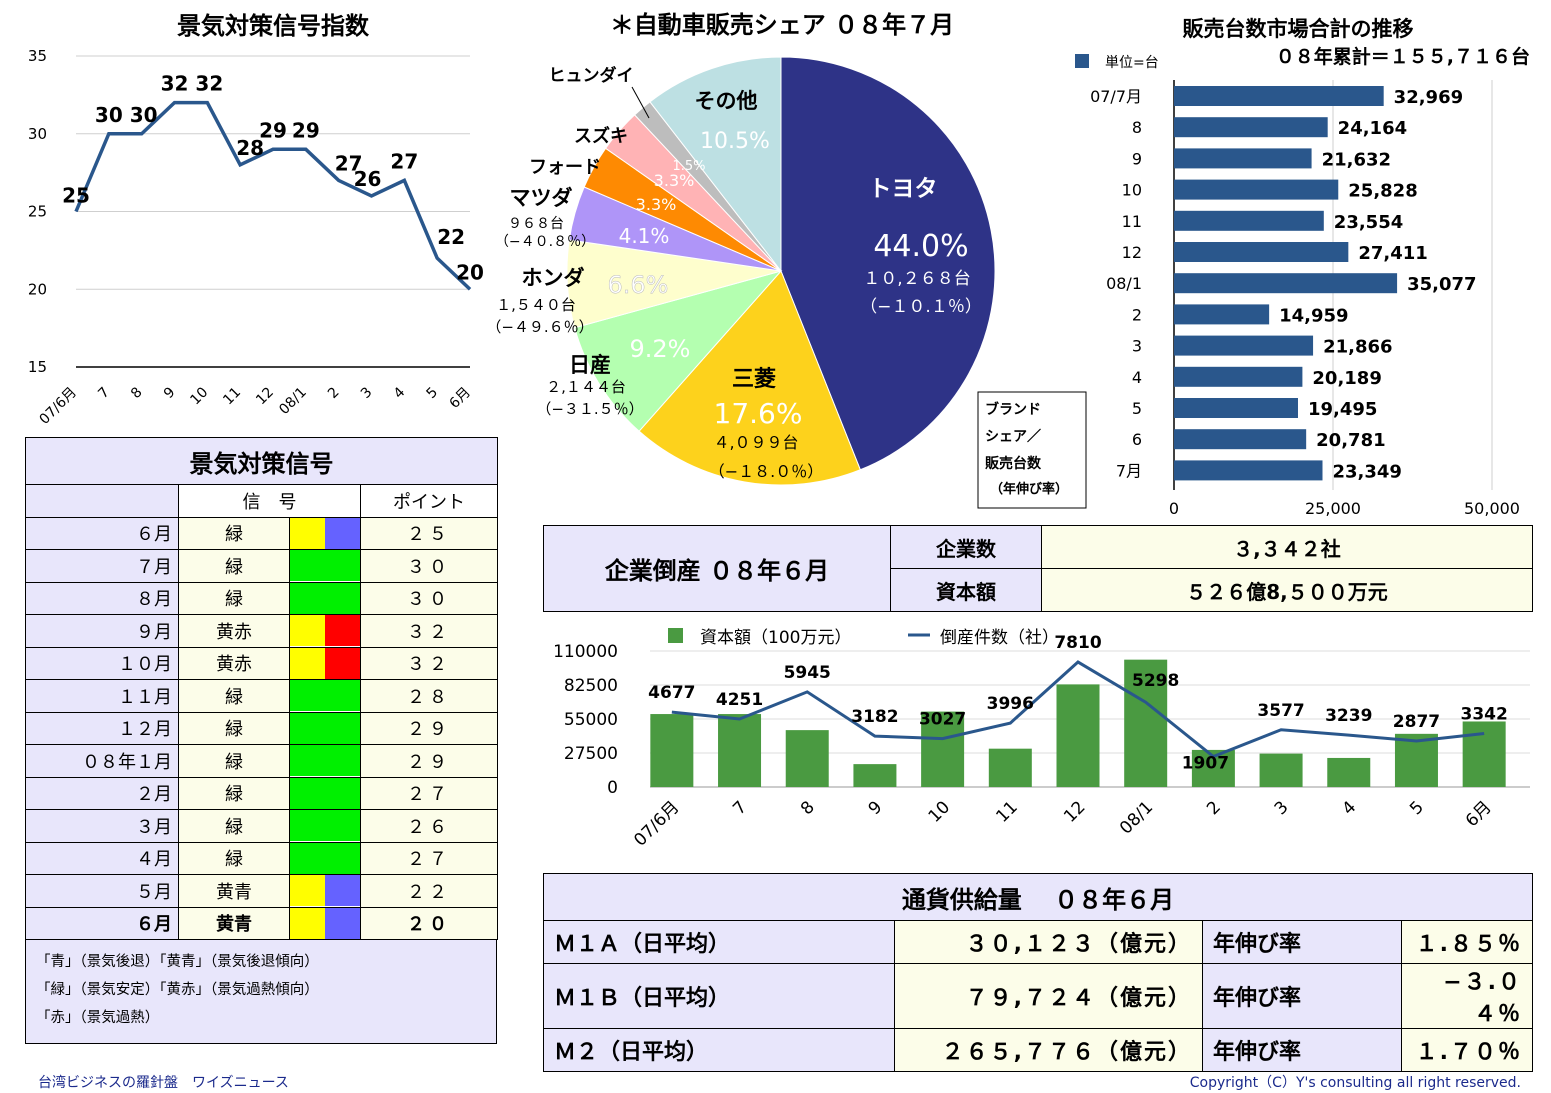  What do you see at coordinates (429, 891) in the screenshot?
I see `signal-point: ２２` at bounding box center [429, 891].